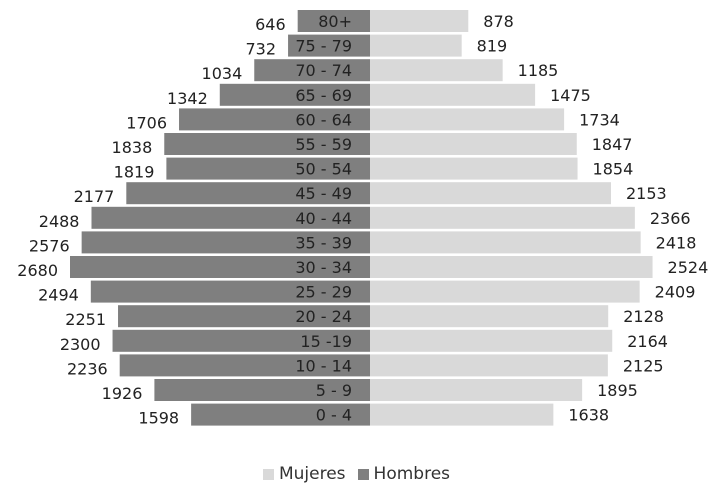 Image resolution: width=713 pixels, height=484 pixels. I want to click on age-label-5-9: 5 - 9, so click(334, 390).